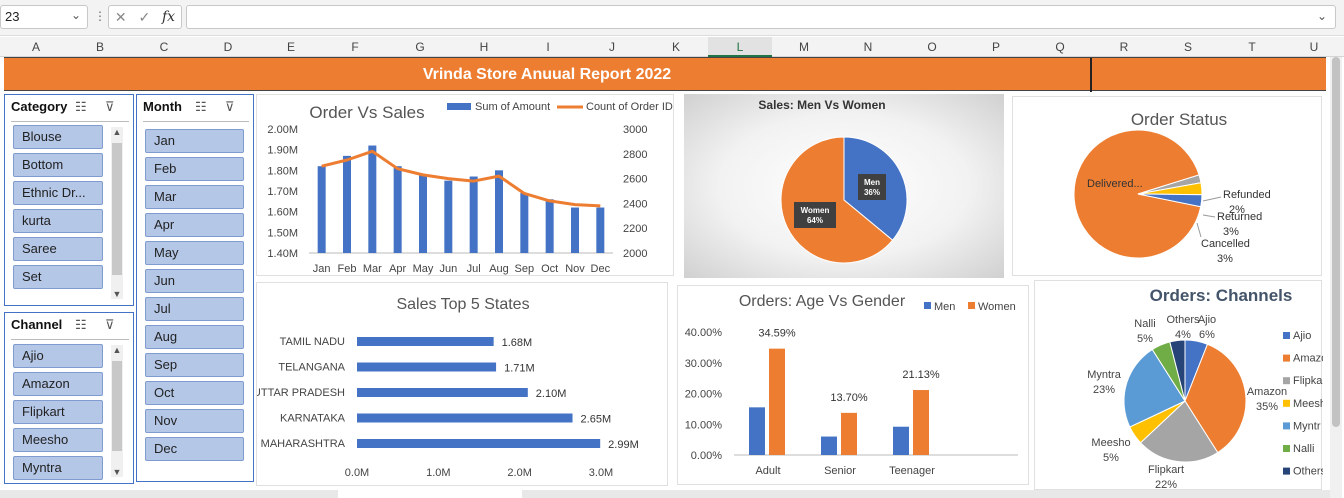  Describe the element at coordinates (169, 17) in the screenshot. I see `insert-function-icon: fx` at that location.